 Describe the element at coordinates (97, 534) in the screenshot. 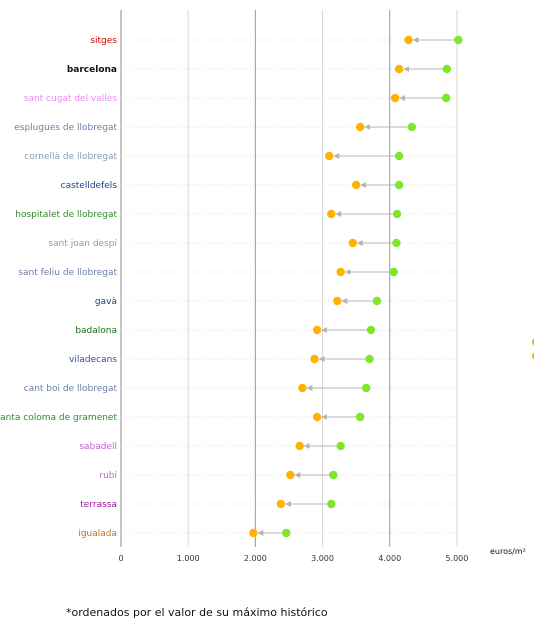

I see `category-label: igualada` at that location.